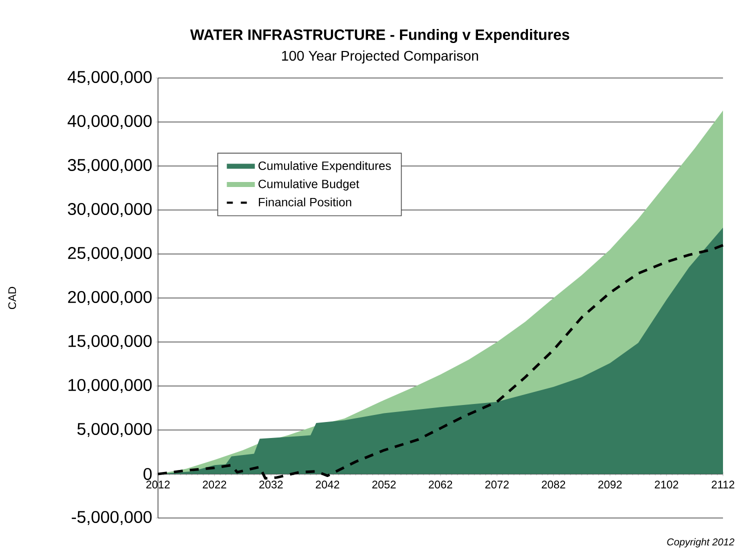 This screenshot has height=553, width=744. What do you see at coordinates (110, 78) in the screenshot?
I see `y-tick-label: 45,000,000` at bounding box center [110, 78].